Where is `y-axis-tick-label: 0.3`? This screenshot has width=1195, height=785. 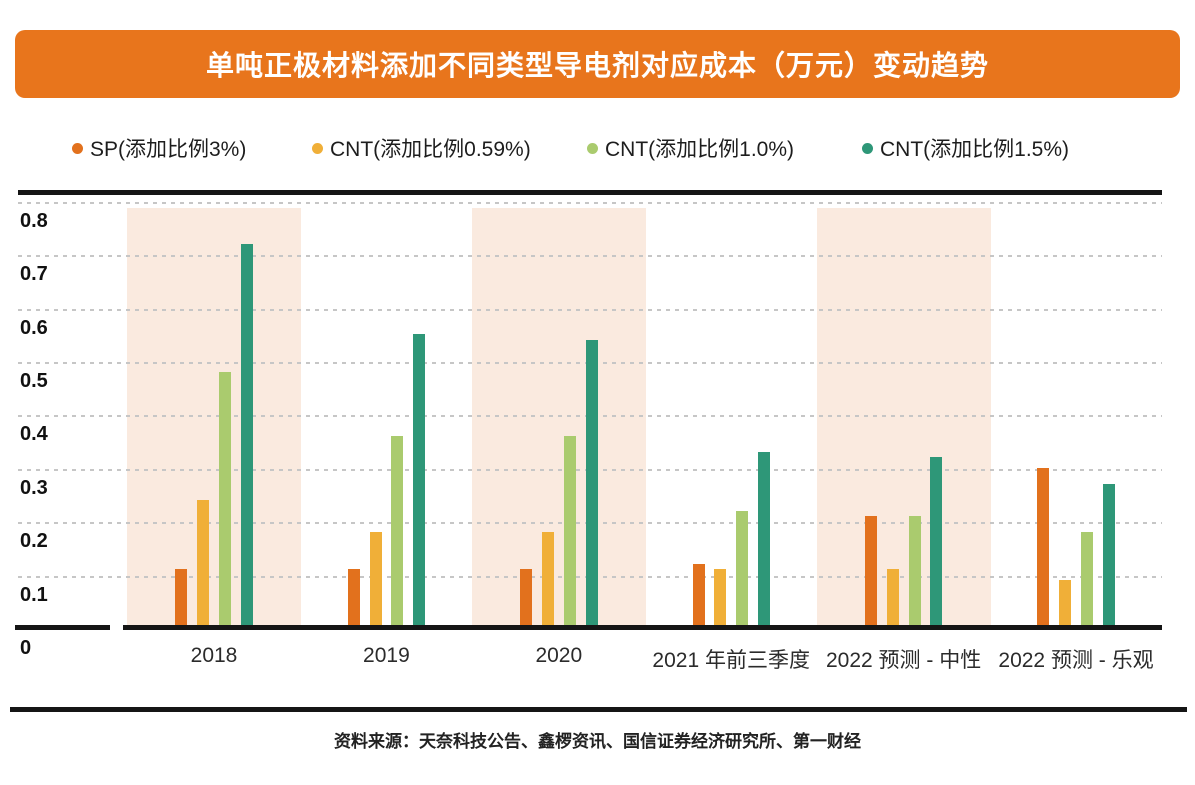
y-axis-tick-label: 0.3 is located at coordinates (34, 487).